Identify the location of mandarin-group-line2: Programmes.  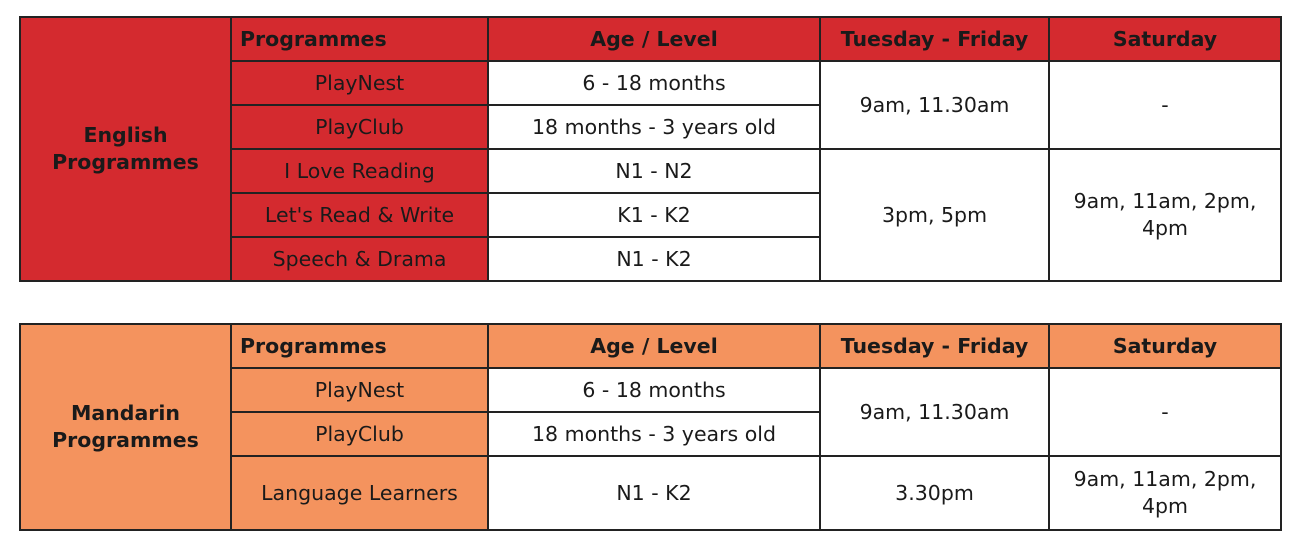
(125, 440).